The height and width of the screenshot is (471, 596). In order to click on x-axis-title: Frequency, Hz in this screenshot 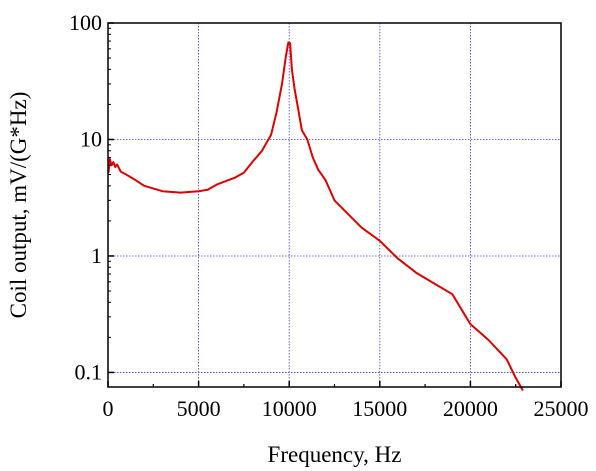, I will do `click(335, 454)`.